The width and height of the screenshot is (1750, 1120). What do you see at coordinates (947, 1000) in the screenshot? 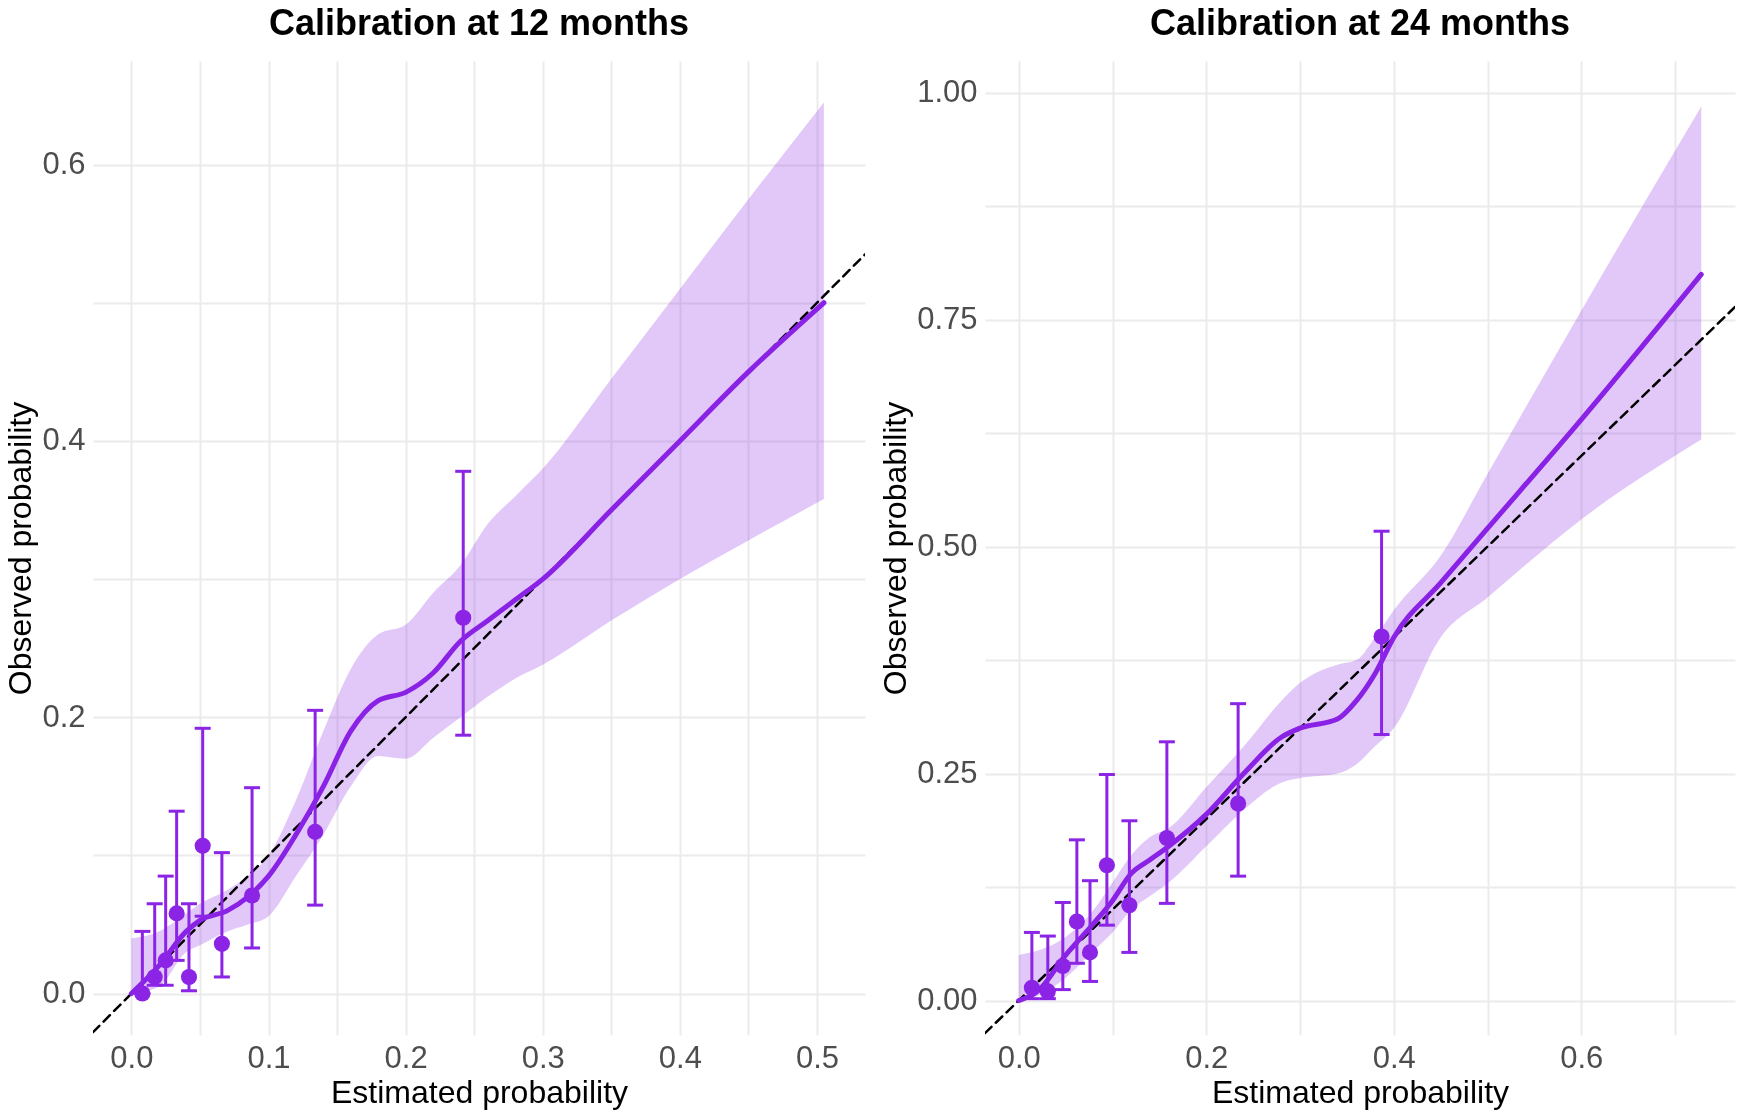
I see `y-tick-label: 0.00` at bounding box center [947, 1000].